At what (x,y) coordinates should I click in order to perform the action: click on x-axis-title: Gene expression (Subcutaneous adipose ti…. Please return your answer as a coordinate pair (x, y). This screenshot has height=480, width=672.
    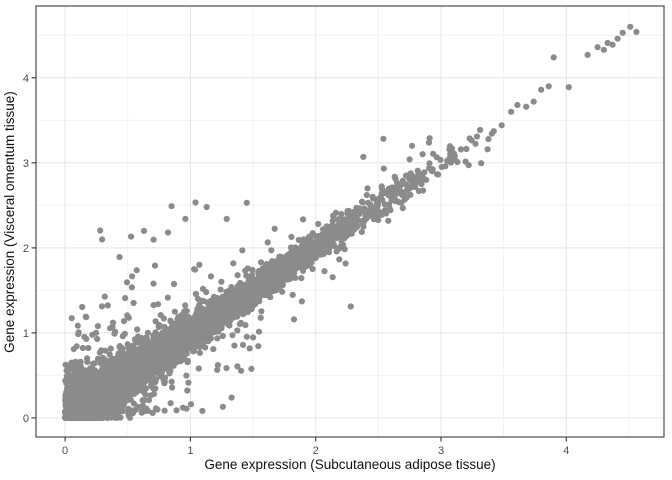
    Looking at the image, I should click on (349, 464).